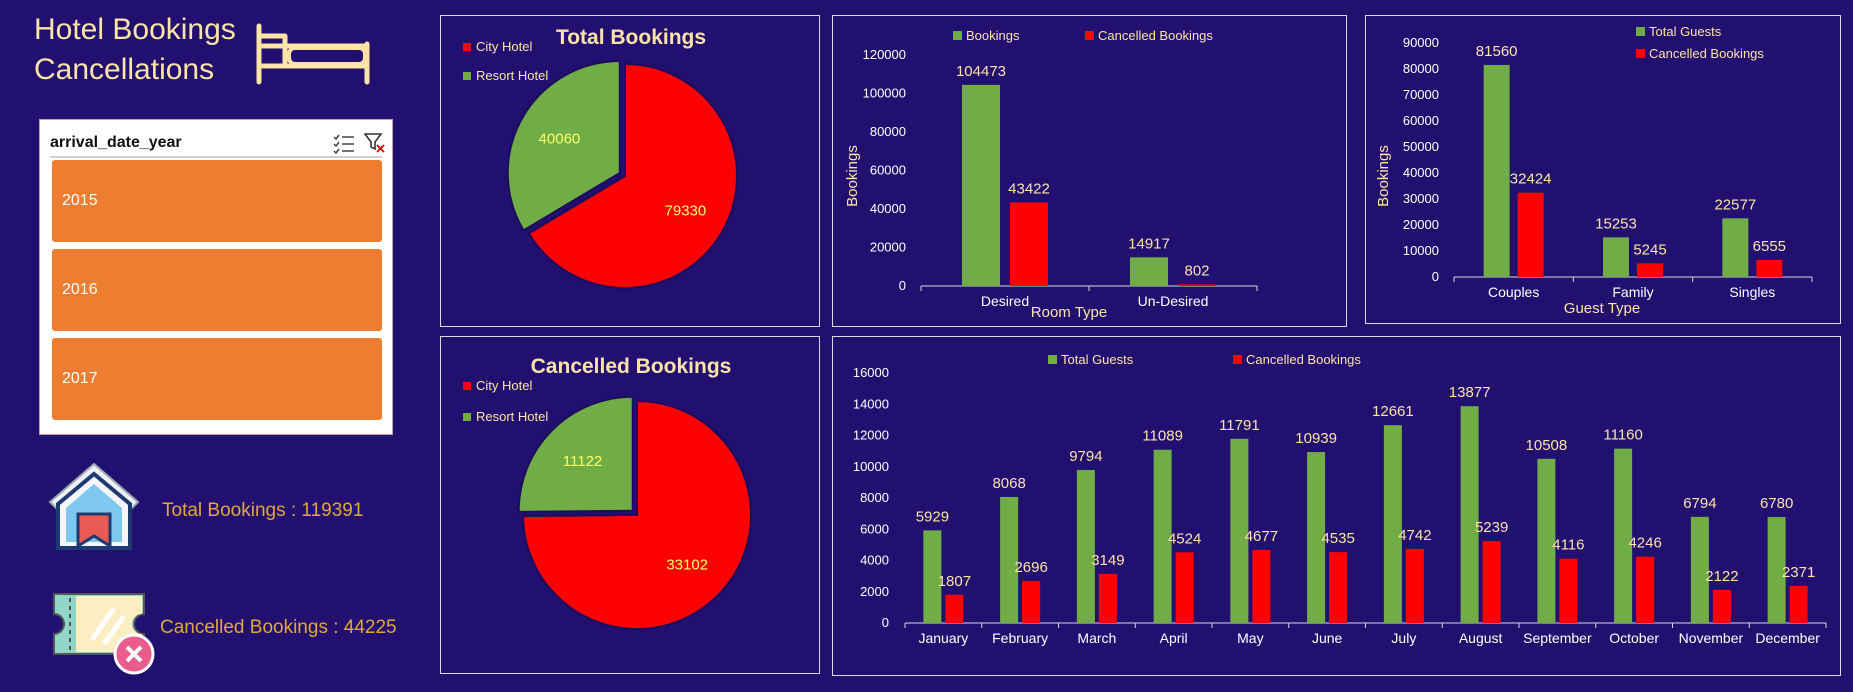 The height and width of the screenshot is (692, 1853). What do you see at coordinates (1005, 301) in the screenshot?
I see `x-tick-label: Desired` at bounding box center [1005, 301].